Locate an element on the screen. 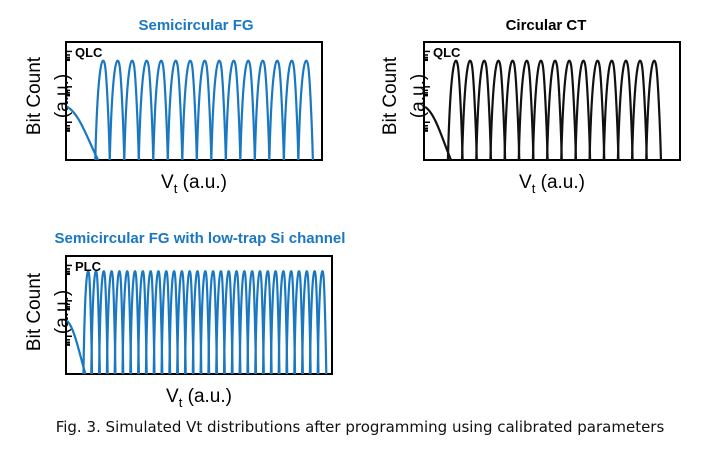 The image size is (720, 451). panel-title: Circular CT is located at coordinates (546, 25).